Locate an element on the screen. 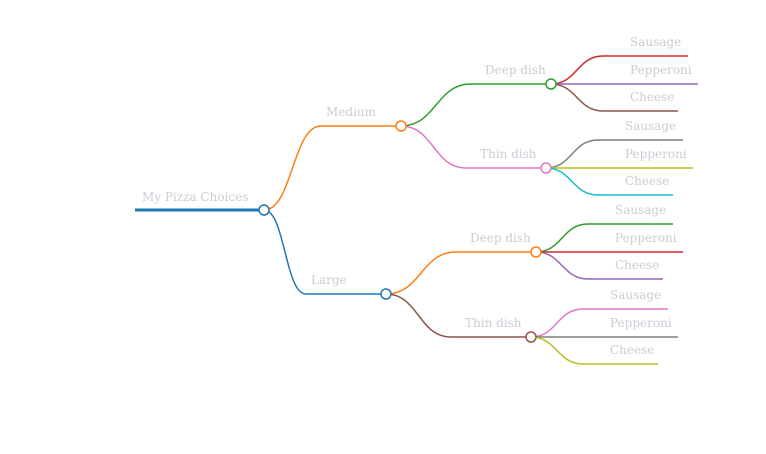  edge-root-to-large is located at coordinates (285, 252).